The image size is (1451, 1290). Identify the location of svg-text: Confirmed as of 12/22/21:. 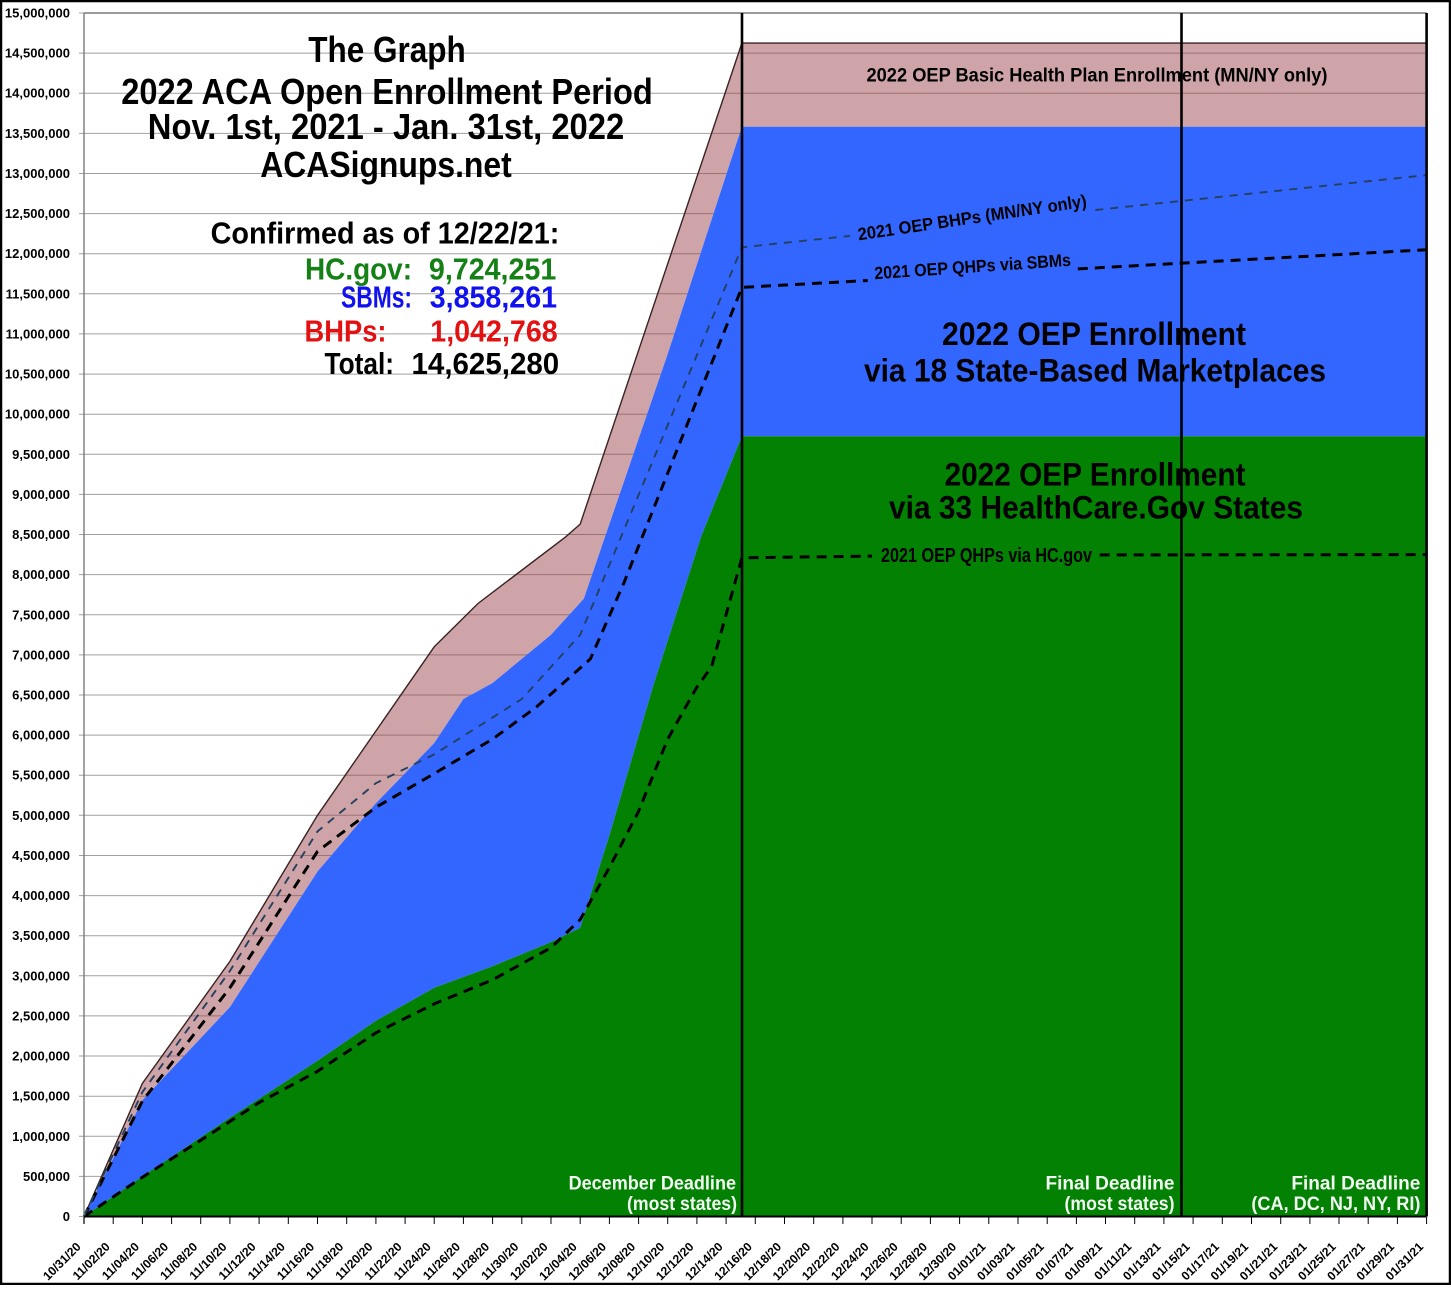
(385, 232).